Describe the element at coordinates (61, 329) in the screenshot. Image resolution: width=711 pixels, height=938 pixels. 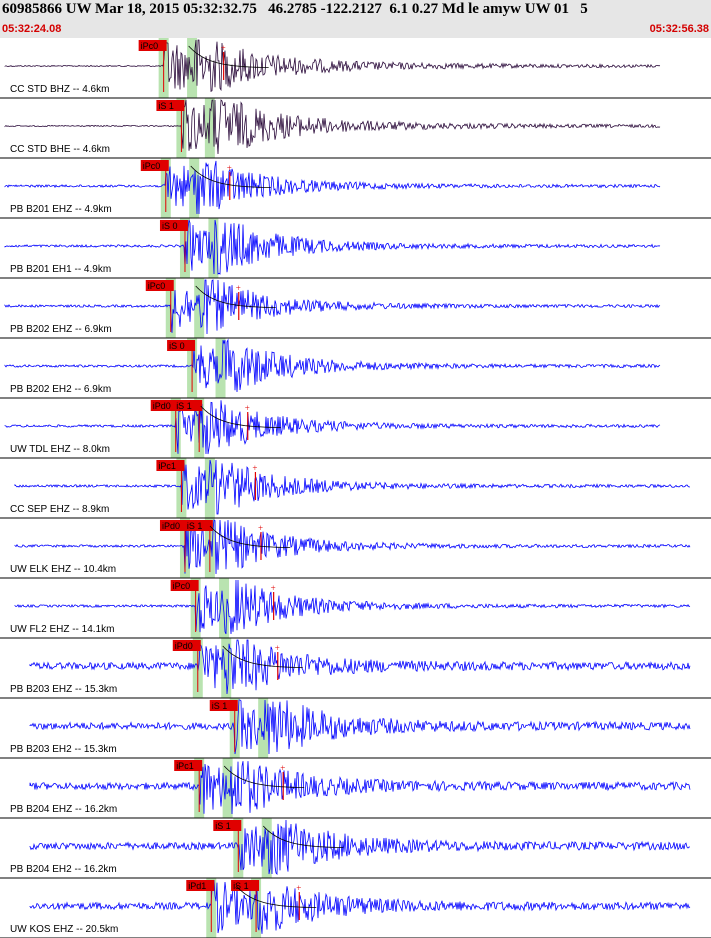
I see `trace-label: PB B202 EHZ -- 6.9km` at that location.